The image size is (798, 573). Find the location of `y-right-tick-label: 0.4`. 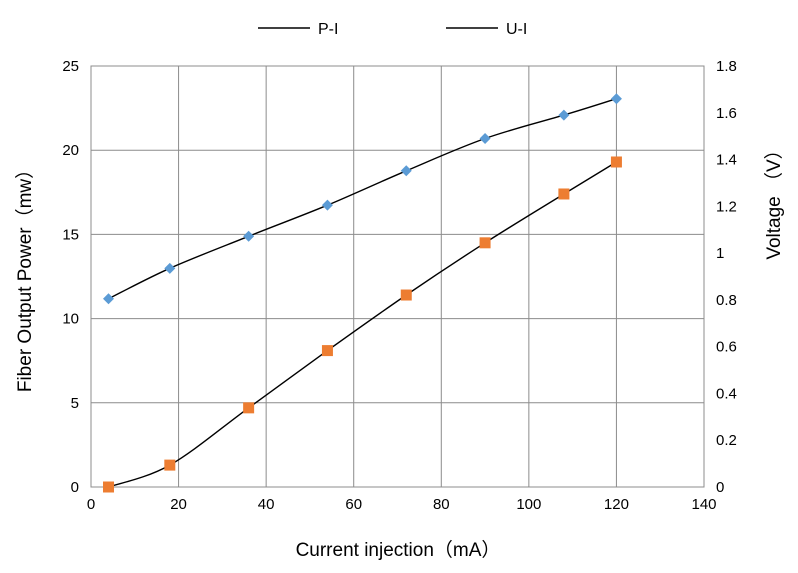

y-right-tick-label: 0.4 is located at coordinates (726, 393).